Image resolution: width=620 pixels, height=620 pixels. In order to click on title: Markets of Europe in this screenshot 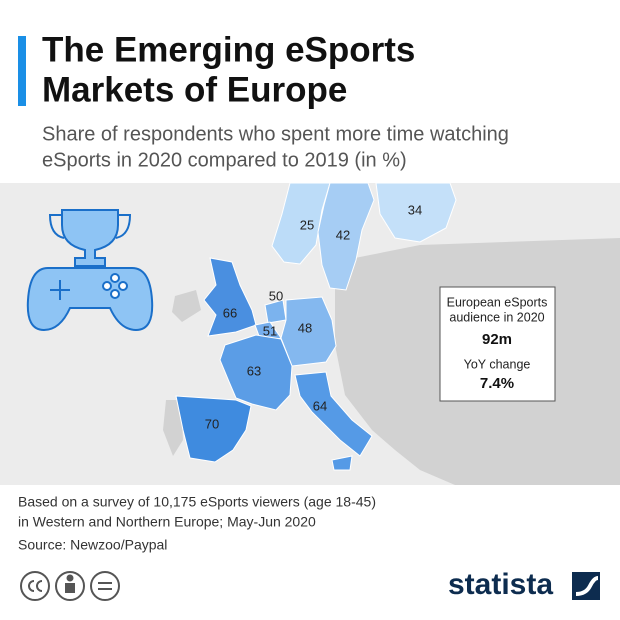, I will do `click(194, 89)`.